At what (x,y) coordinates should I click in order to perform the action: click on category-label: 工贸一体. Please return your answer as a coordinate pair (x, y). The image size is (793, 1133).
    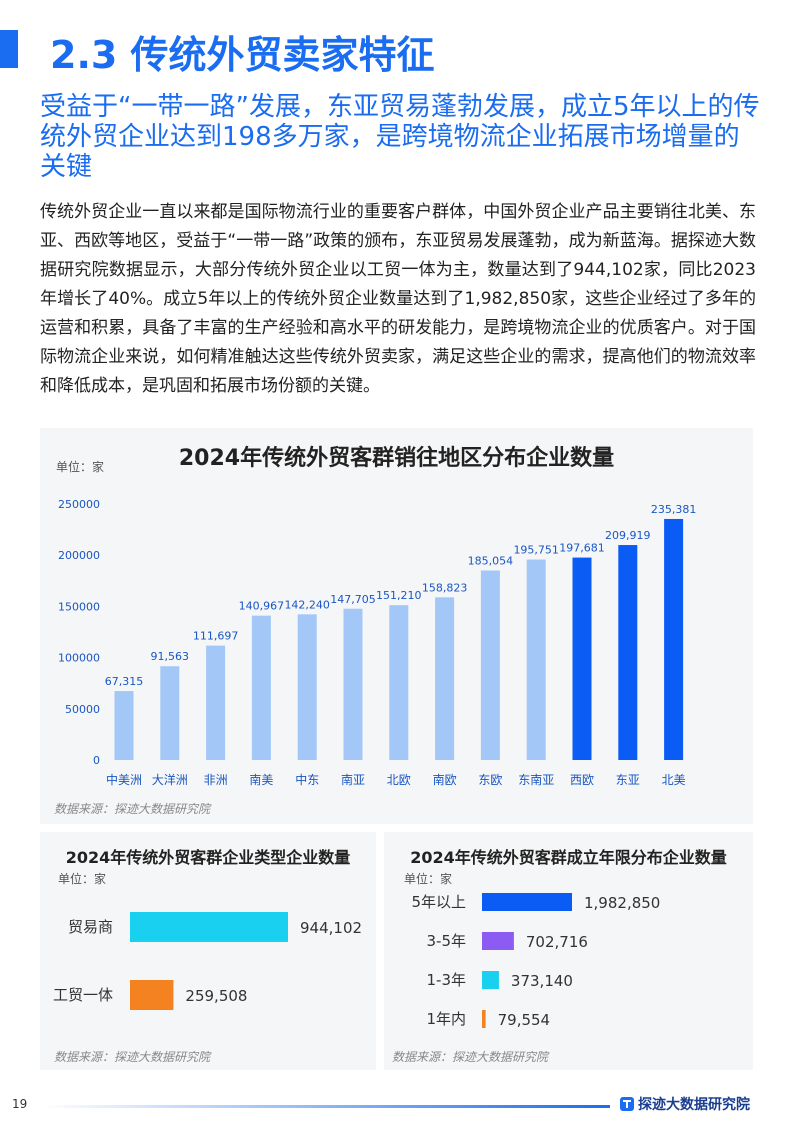
    Looking at the image, I should click on (83, 995).